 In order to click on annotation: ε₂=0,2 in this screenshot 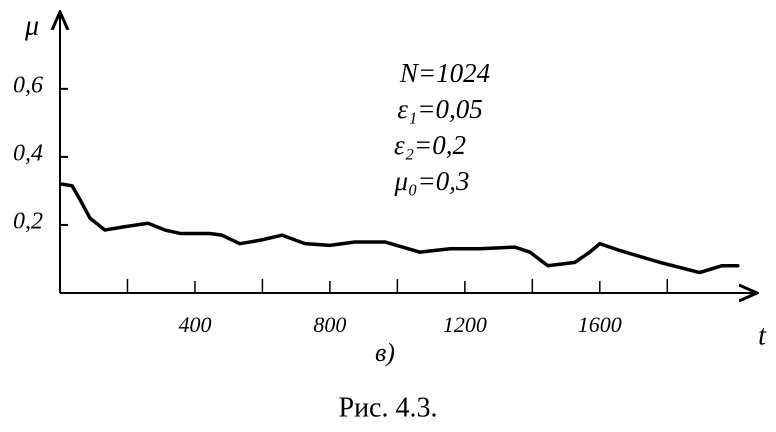, I will do `click(430, 145)`.